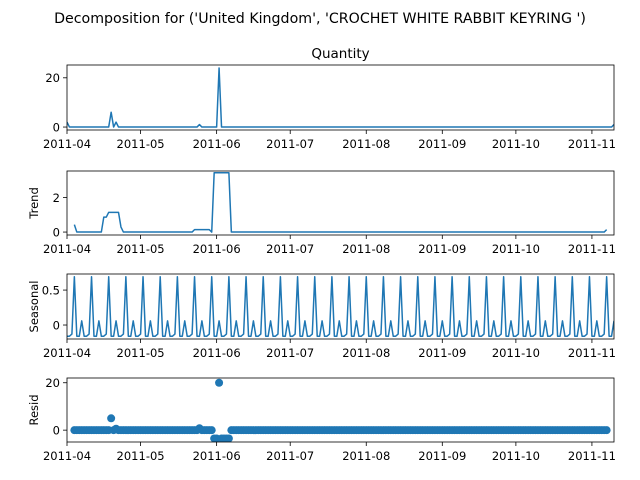 This screenshot has height=480, width=640. I want to click on y-axis-label: Resid, so click(34, 409).